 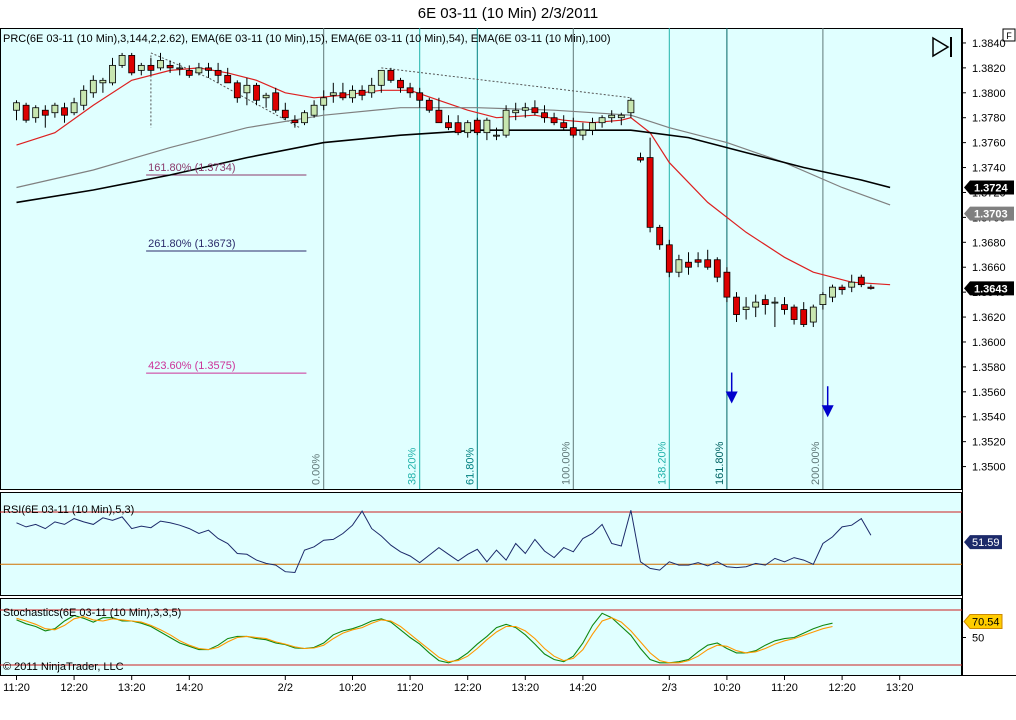 What do you see at coordinates (986, 543) in the screenshot?
I see `rsi-value-label: 51.59` at bounding box center [986, 543].